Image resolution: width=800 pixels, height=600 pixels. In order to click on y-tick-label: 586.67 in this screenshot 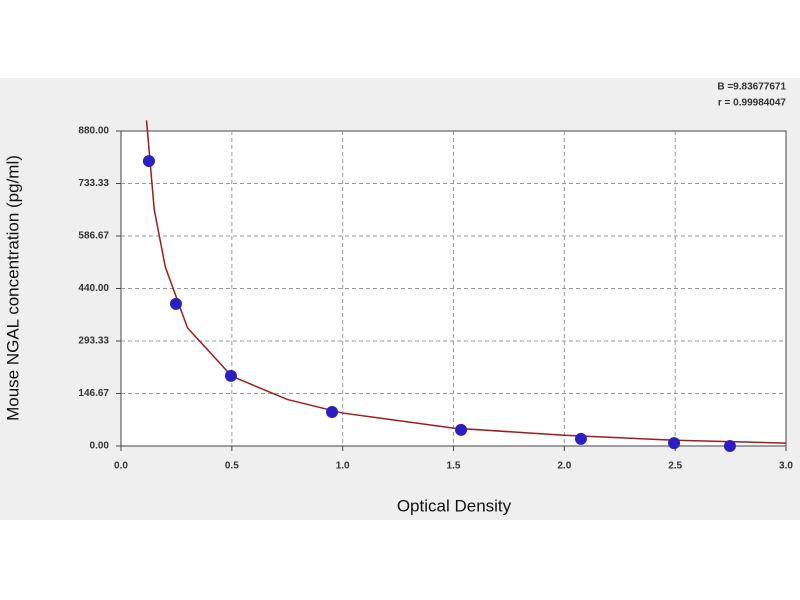, I will do `click(93, 236)`.